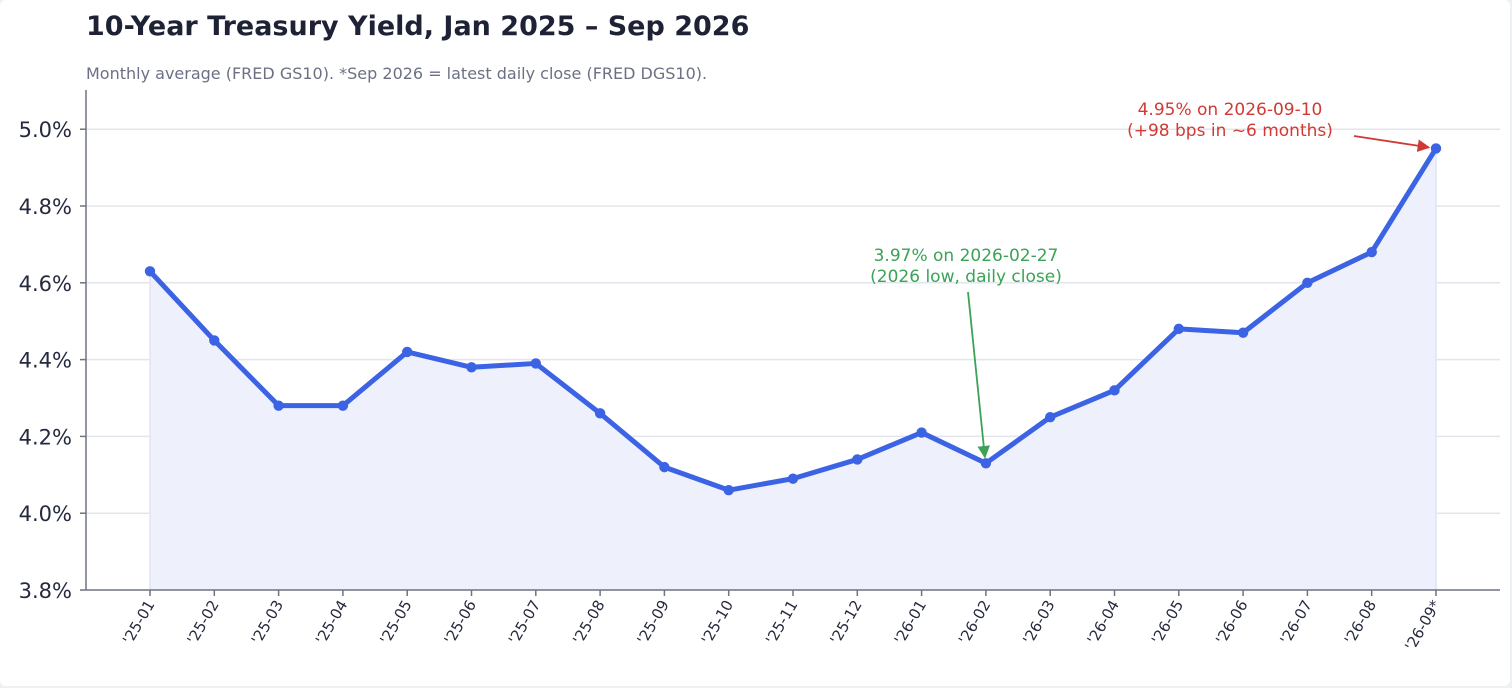 This screenshot has width=1512, height=688. Describe the element at coordinates (974, 622) in the screenshot. I see `x-tick-label: '26-02` at that location.